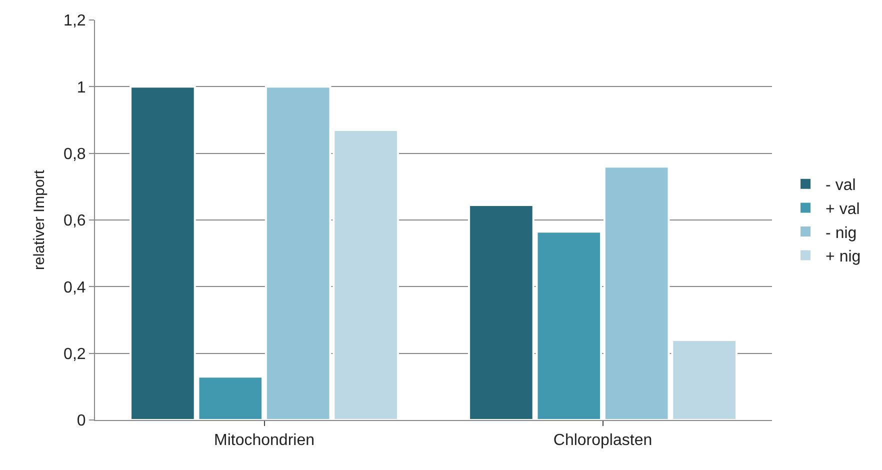  Describe the element at coordinates (843, 257) in the screenshot. I see `legend-label: + nig` at that location.